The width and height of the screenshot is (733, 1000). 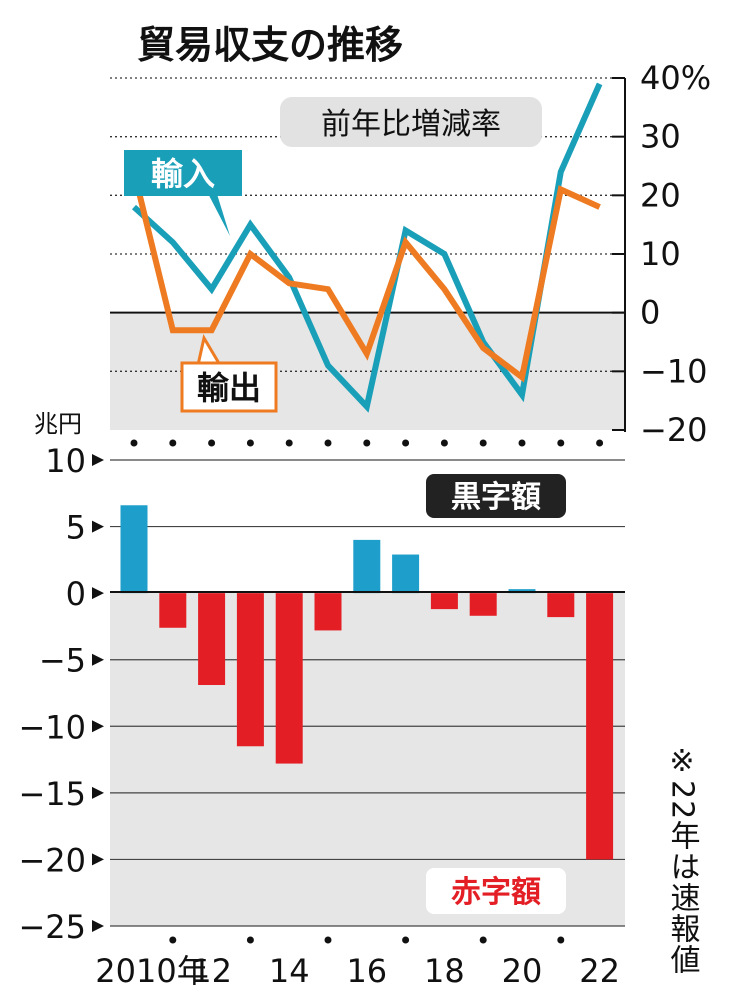 I want to click on unit-label: 兆円, so click(x=58, y=424).